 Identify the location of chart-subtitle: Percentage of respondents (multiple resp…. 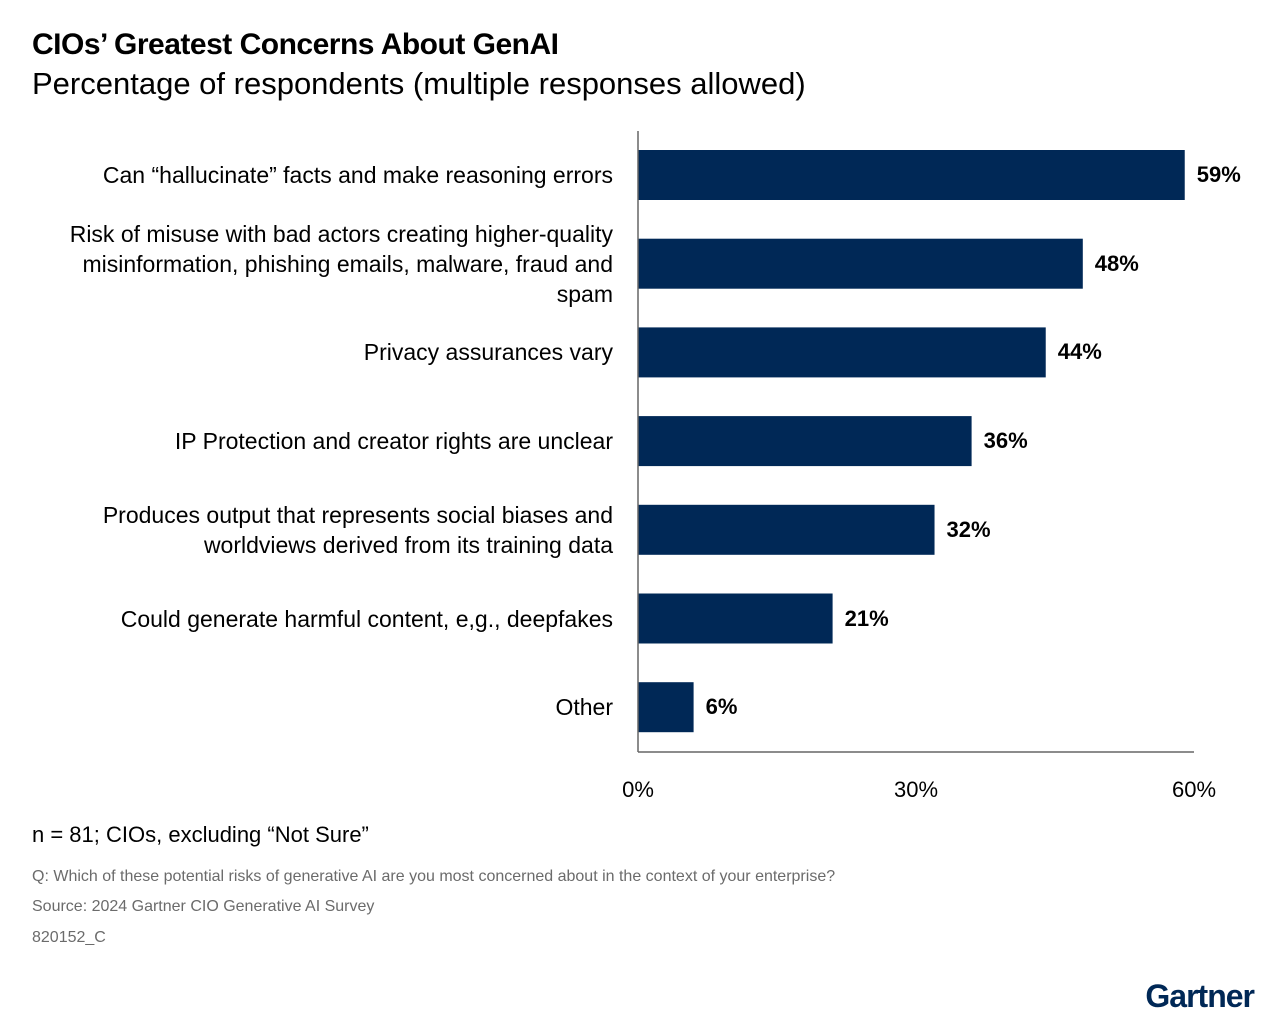
(419, 83).